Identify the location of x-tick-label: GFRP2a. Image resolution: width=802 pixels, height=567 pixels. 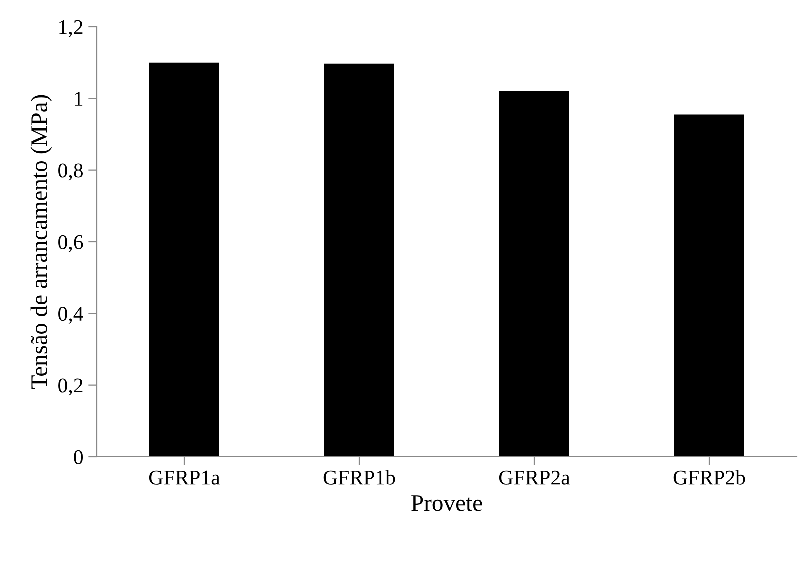
(534, 477).